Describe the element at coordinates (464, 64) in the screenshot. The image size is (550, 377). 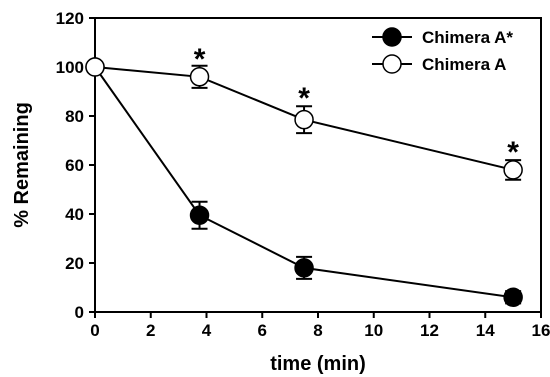
I see `legend-label: Chimera A` at that location.